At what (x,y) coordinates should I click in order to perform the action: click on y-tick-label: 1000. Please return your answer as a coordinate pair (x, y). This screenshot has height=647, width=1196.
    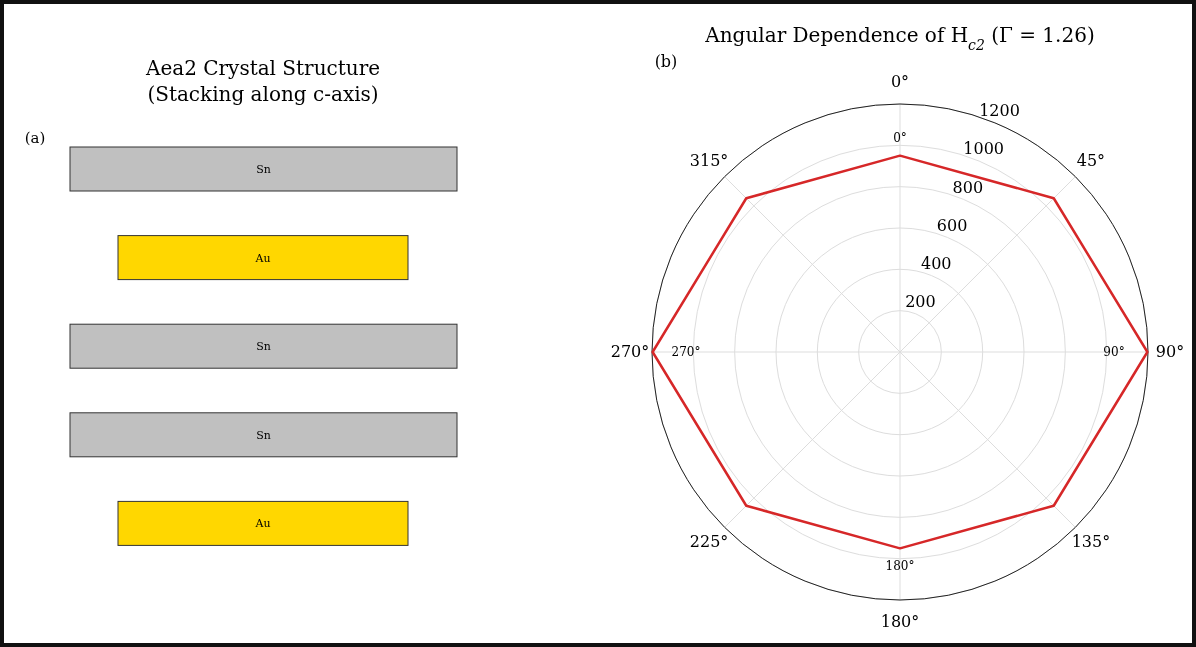
    Looking at the image, I should click on (984, 149).